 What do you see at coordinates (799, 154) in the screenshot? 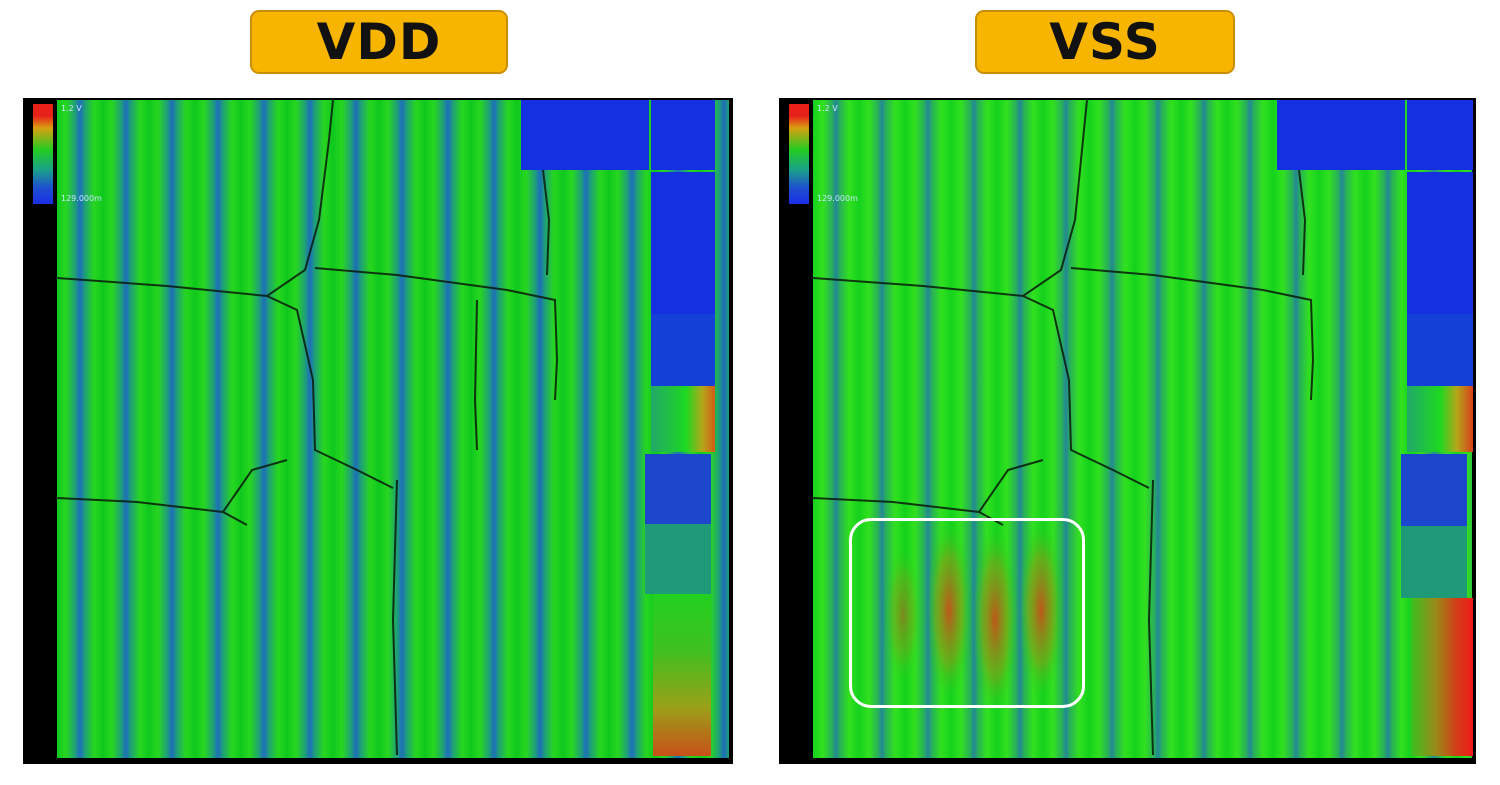
I see `vss-color-scale` at bounding box center [799, 154].